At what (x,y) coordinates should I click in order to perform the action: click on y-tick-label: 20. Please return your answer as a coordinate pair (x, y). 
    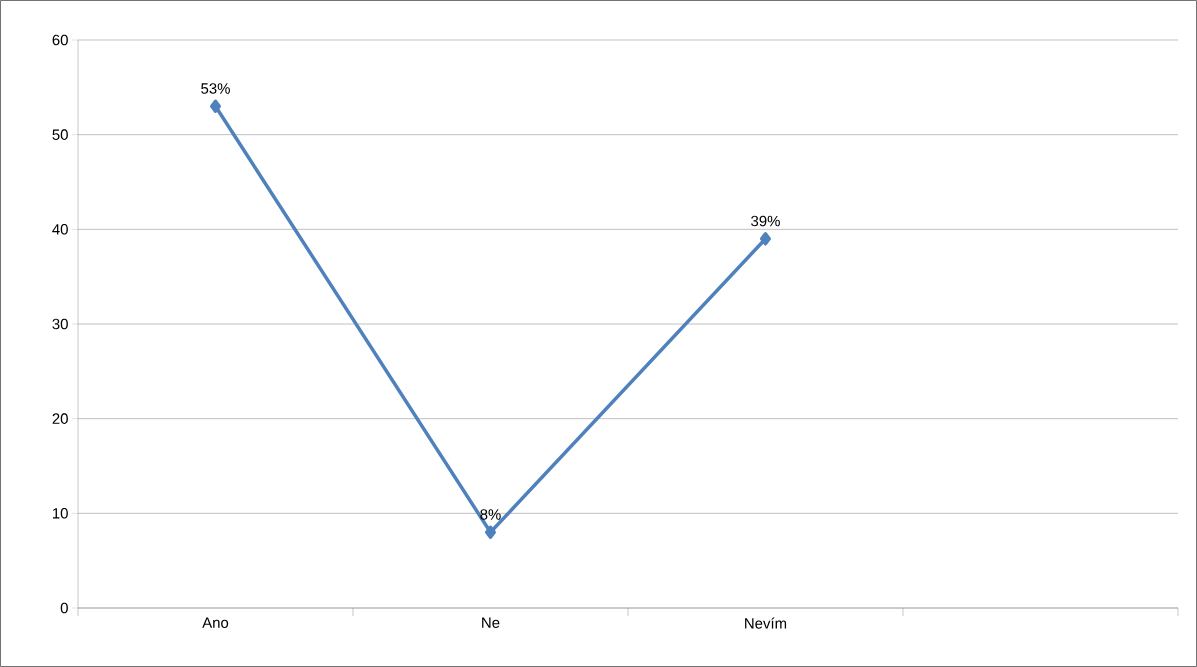
    Looking at the image, I should click on (60, 418).